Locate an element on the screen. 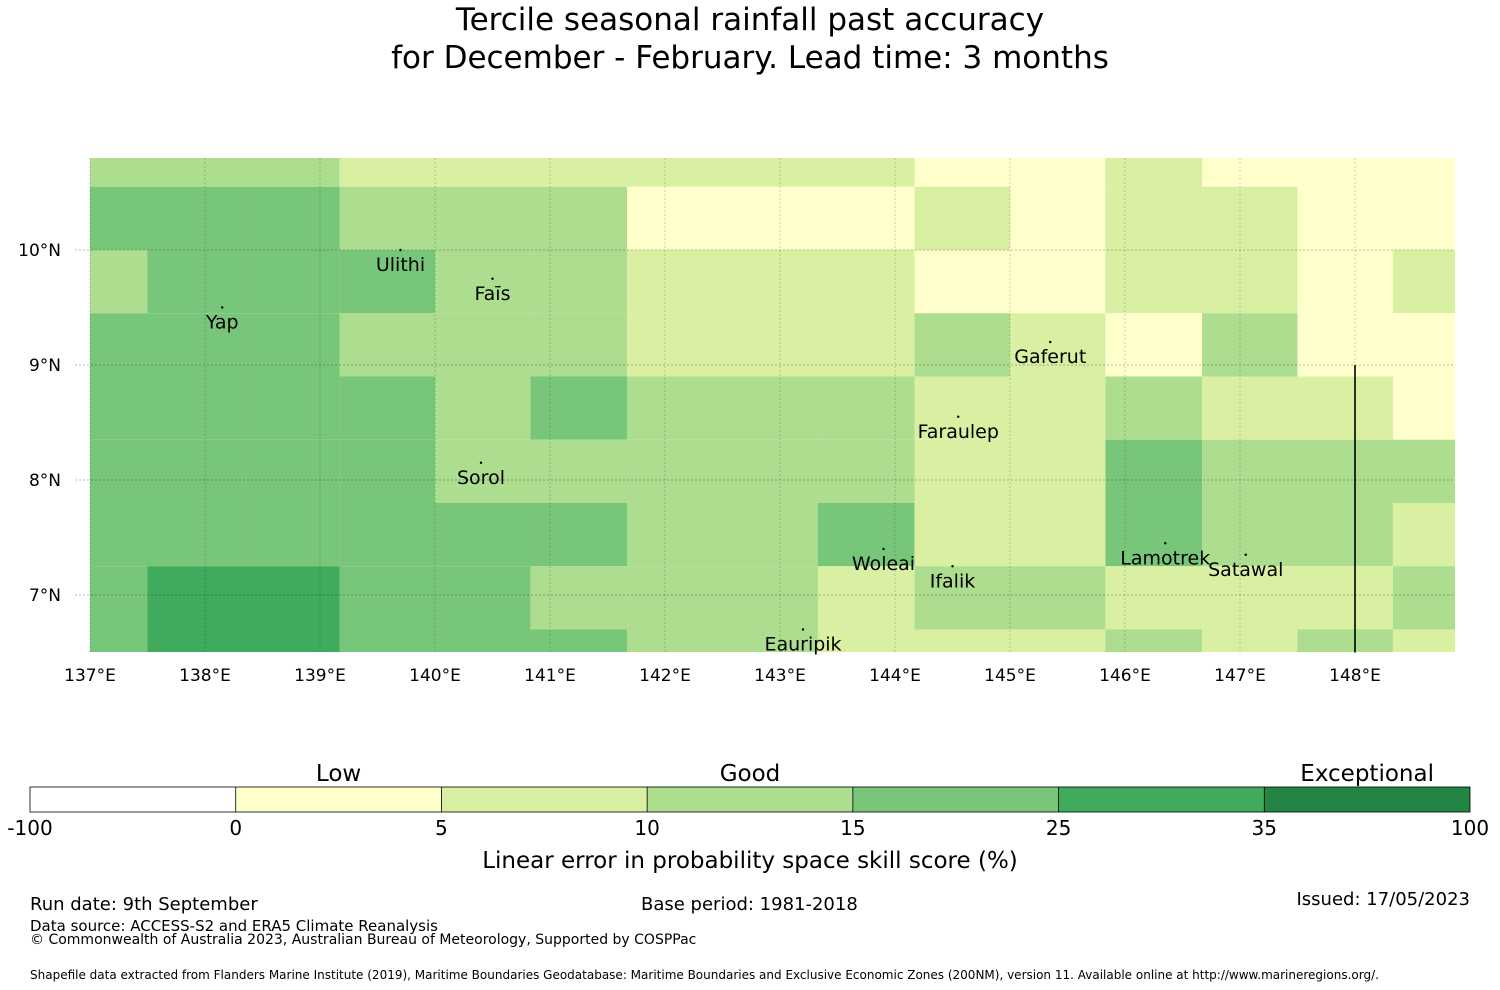 The image size is (1500, 990). colorbar-tick-label: 25 is located at coordinates (1058, 828).